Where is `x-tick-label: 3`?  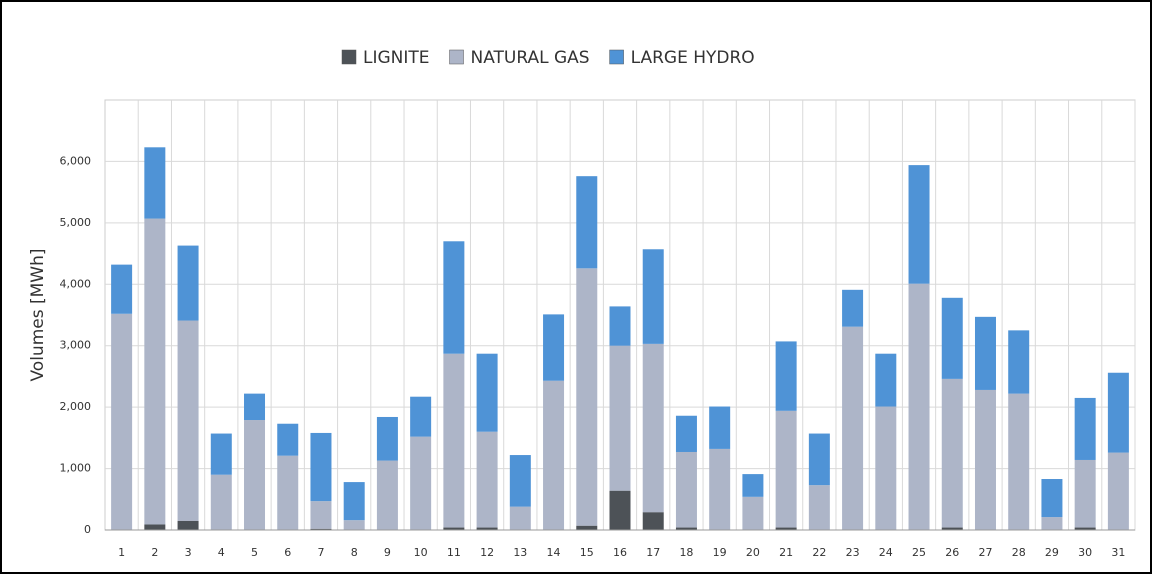
x-tick-label: 3 is located at coordinates (188, 552).